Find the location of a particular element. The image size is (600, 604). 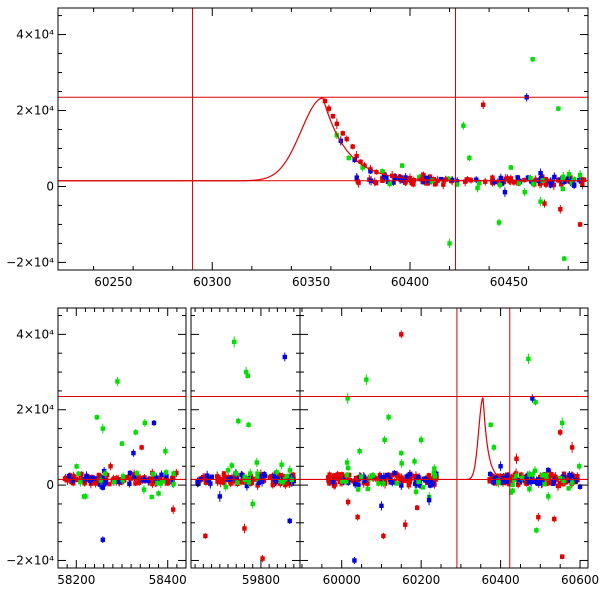

x-tick-label: 60350 is located at coordinates (311, 282).